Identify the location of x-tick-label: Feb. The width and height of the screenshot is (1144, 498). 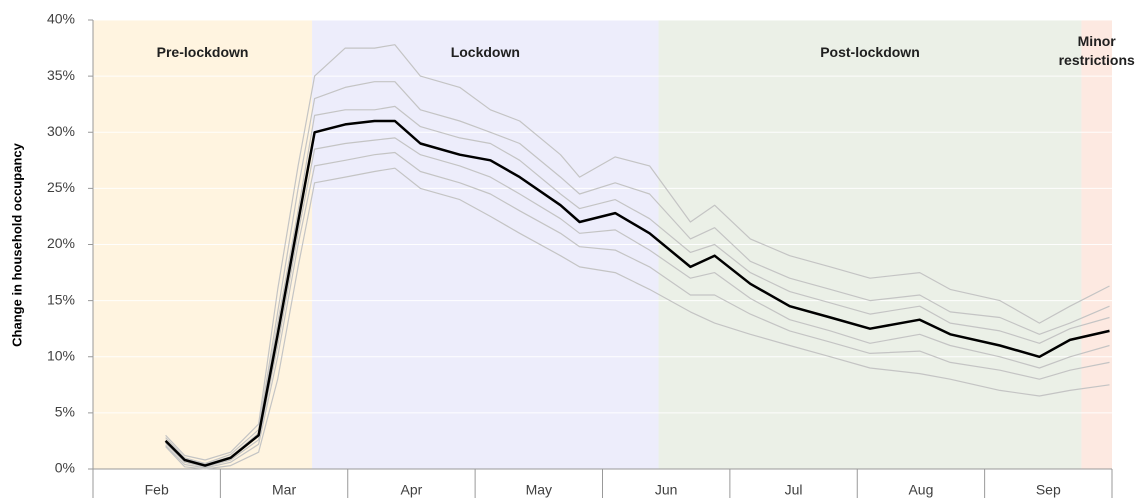
(157, 490).